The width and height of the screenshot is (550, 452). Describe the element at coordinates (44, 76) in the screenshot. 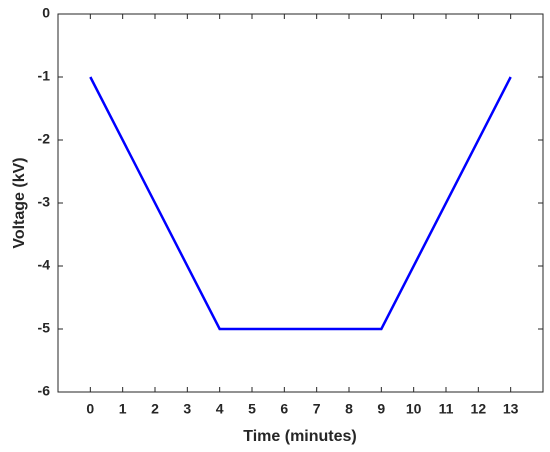

I see `y-tick-label: -1` at that location.